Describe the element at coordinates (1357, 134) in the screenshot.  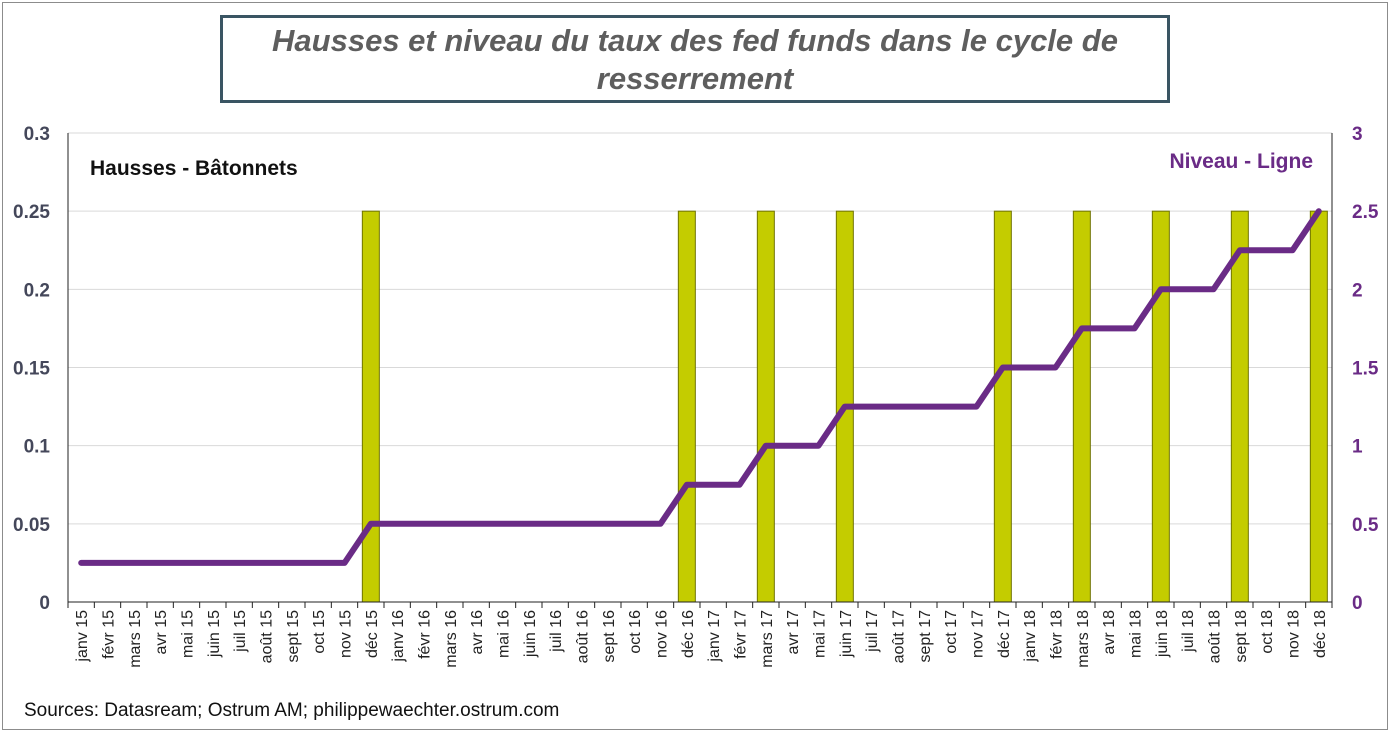
I see `right-axis-tick-label: 3` at that location.